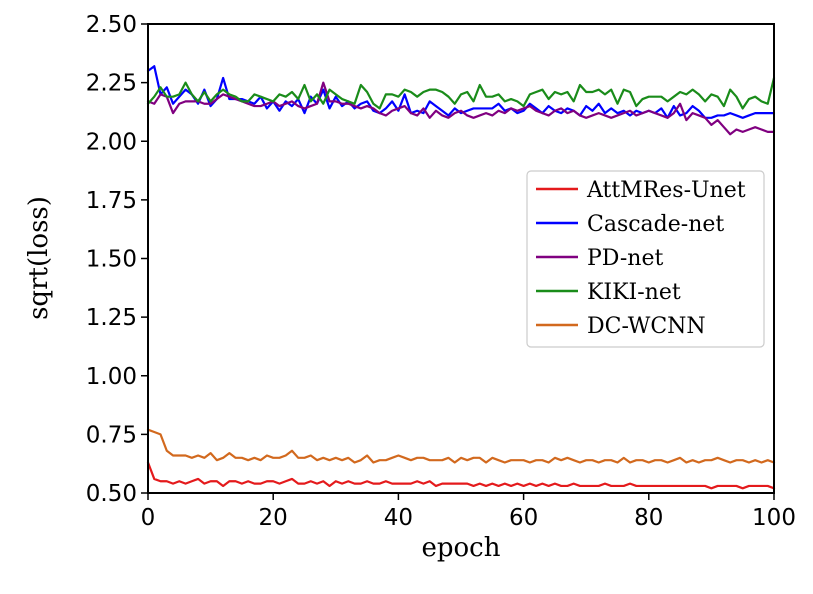  Describe the element at coordinates (655, 224) in the screenshot. I see `legend-label: Cascade-net` at that location.